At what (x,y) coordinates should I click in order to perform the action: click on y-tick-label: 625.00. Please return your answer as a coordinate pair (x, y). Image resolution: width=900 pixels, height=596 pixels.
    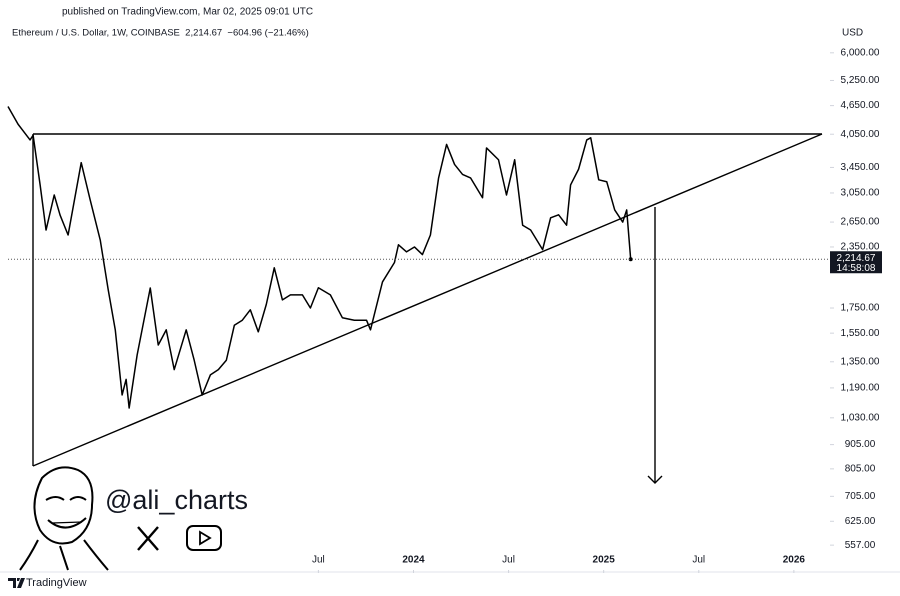
    Looking at the image, I should click on (860, 521).